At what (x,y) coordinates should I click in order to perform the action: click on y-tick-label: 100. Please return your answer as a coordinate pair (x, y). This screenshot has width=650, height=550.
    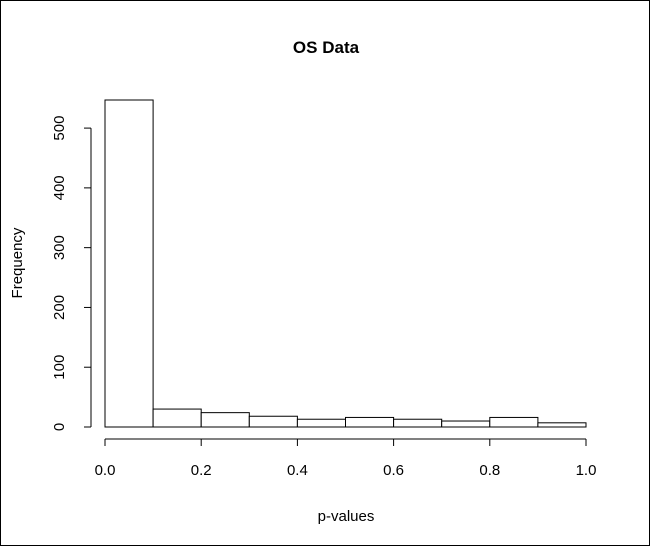
    Looking at the image, I should click on (59, 367).